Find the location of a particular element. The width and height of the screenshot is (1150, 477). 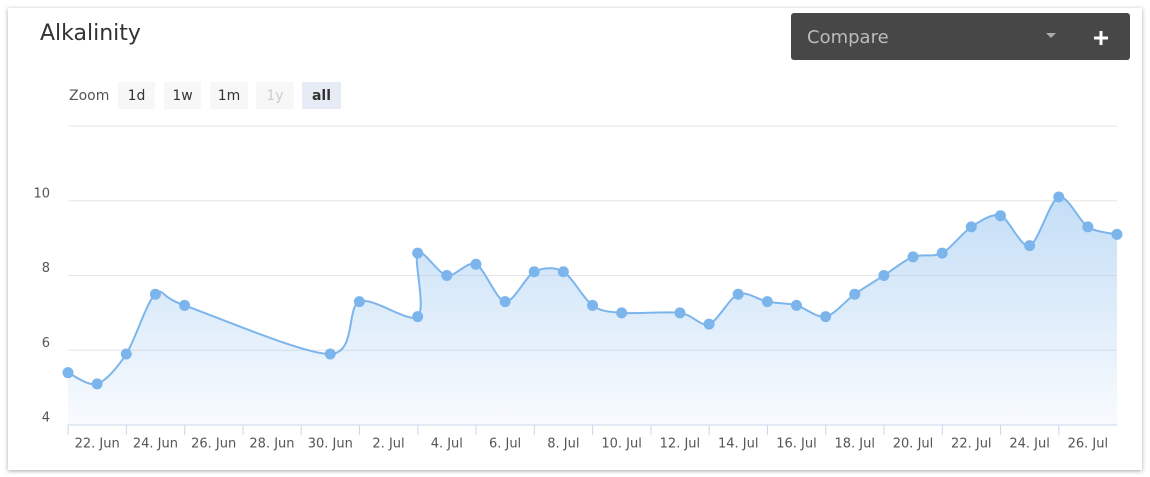

y-tick-label: 4 is located at coordinates (46, 418).